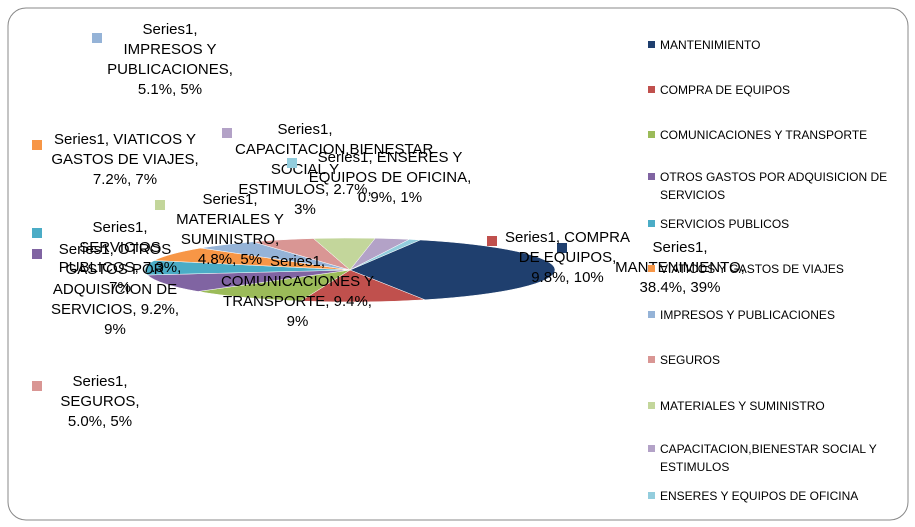 The width and height of the screenshot is (915, 527). Describe the element at coordinates (781, 360) in the screenshot. I see `legend-entry: SEGUROS` at that location.